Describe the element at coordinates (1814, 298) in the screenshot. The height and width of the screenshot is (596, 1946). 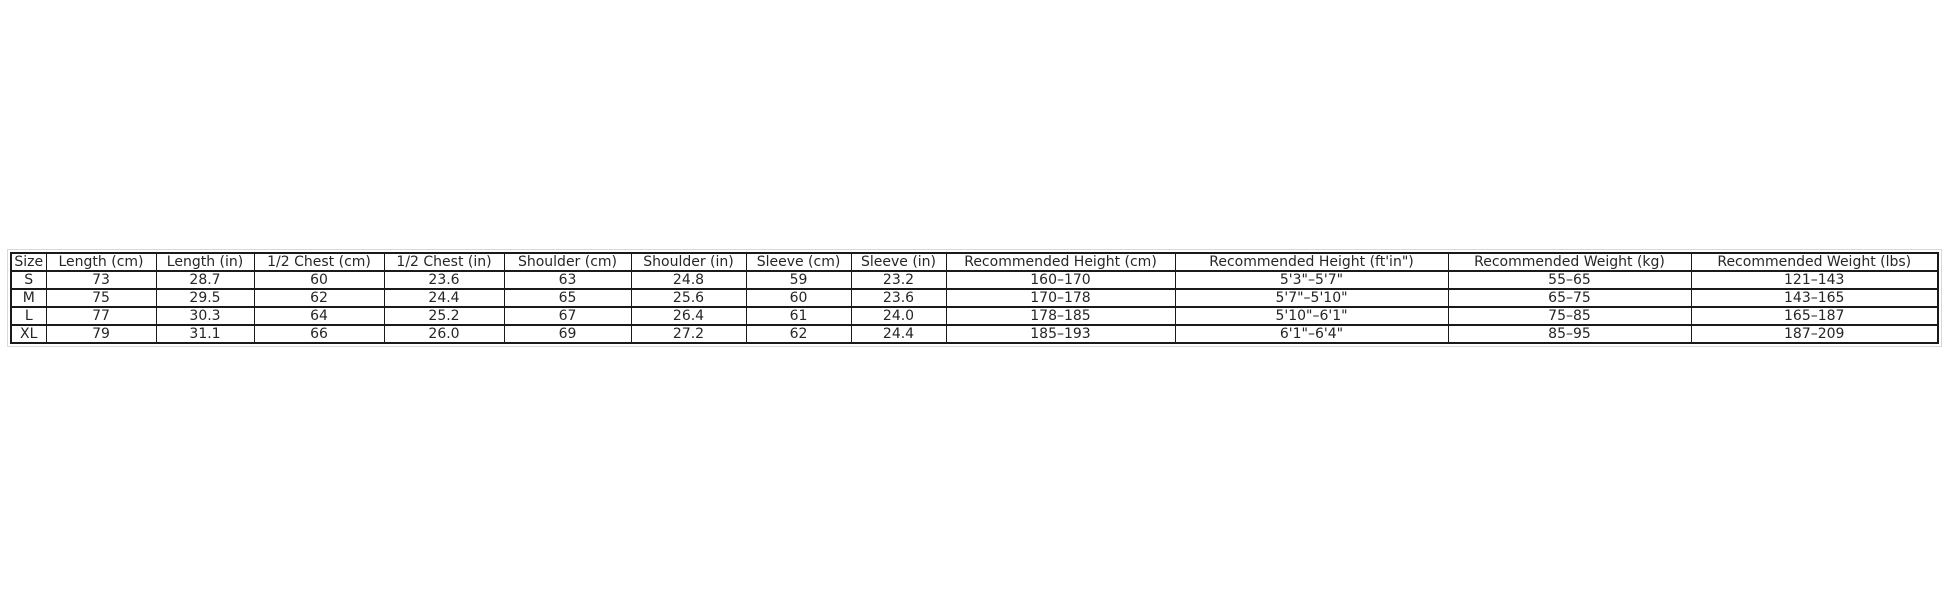
I see `table-cell: 143–165` at that location.